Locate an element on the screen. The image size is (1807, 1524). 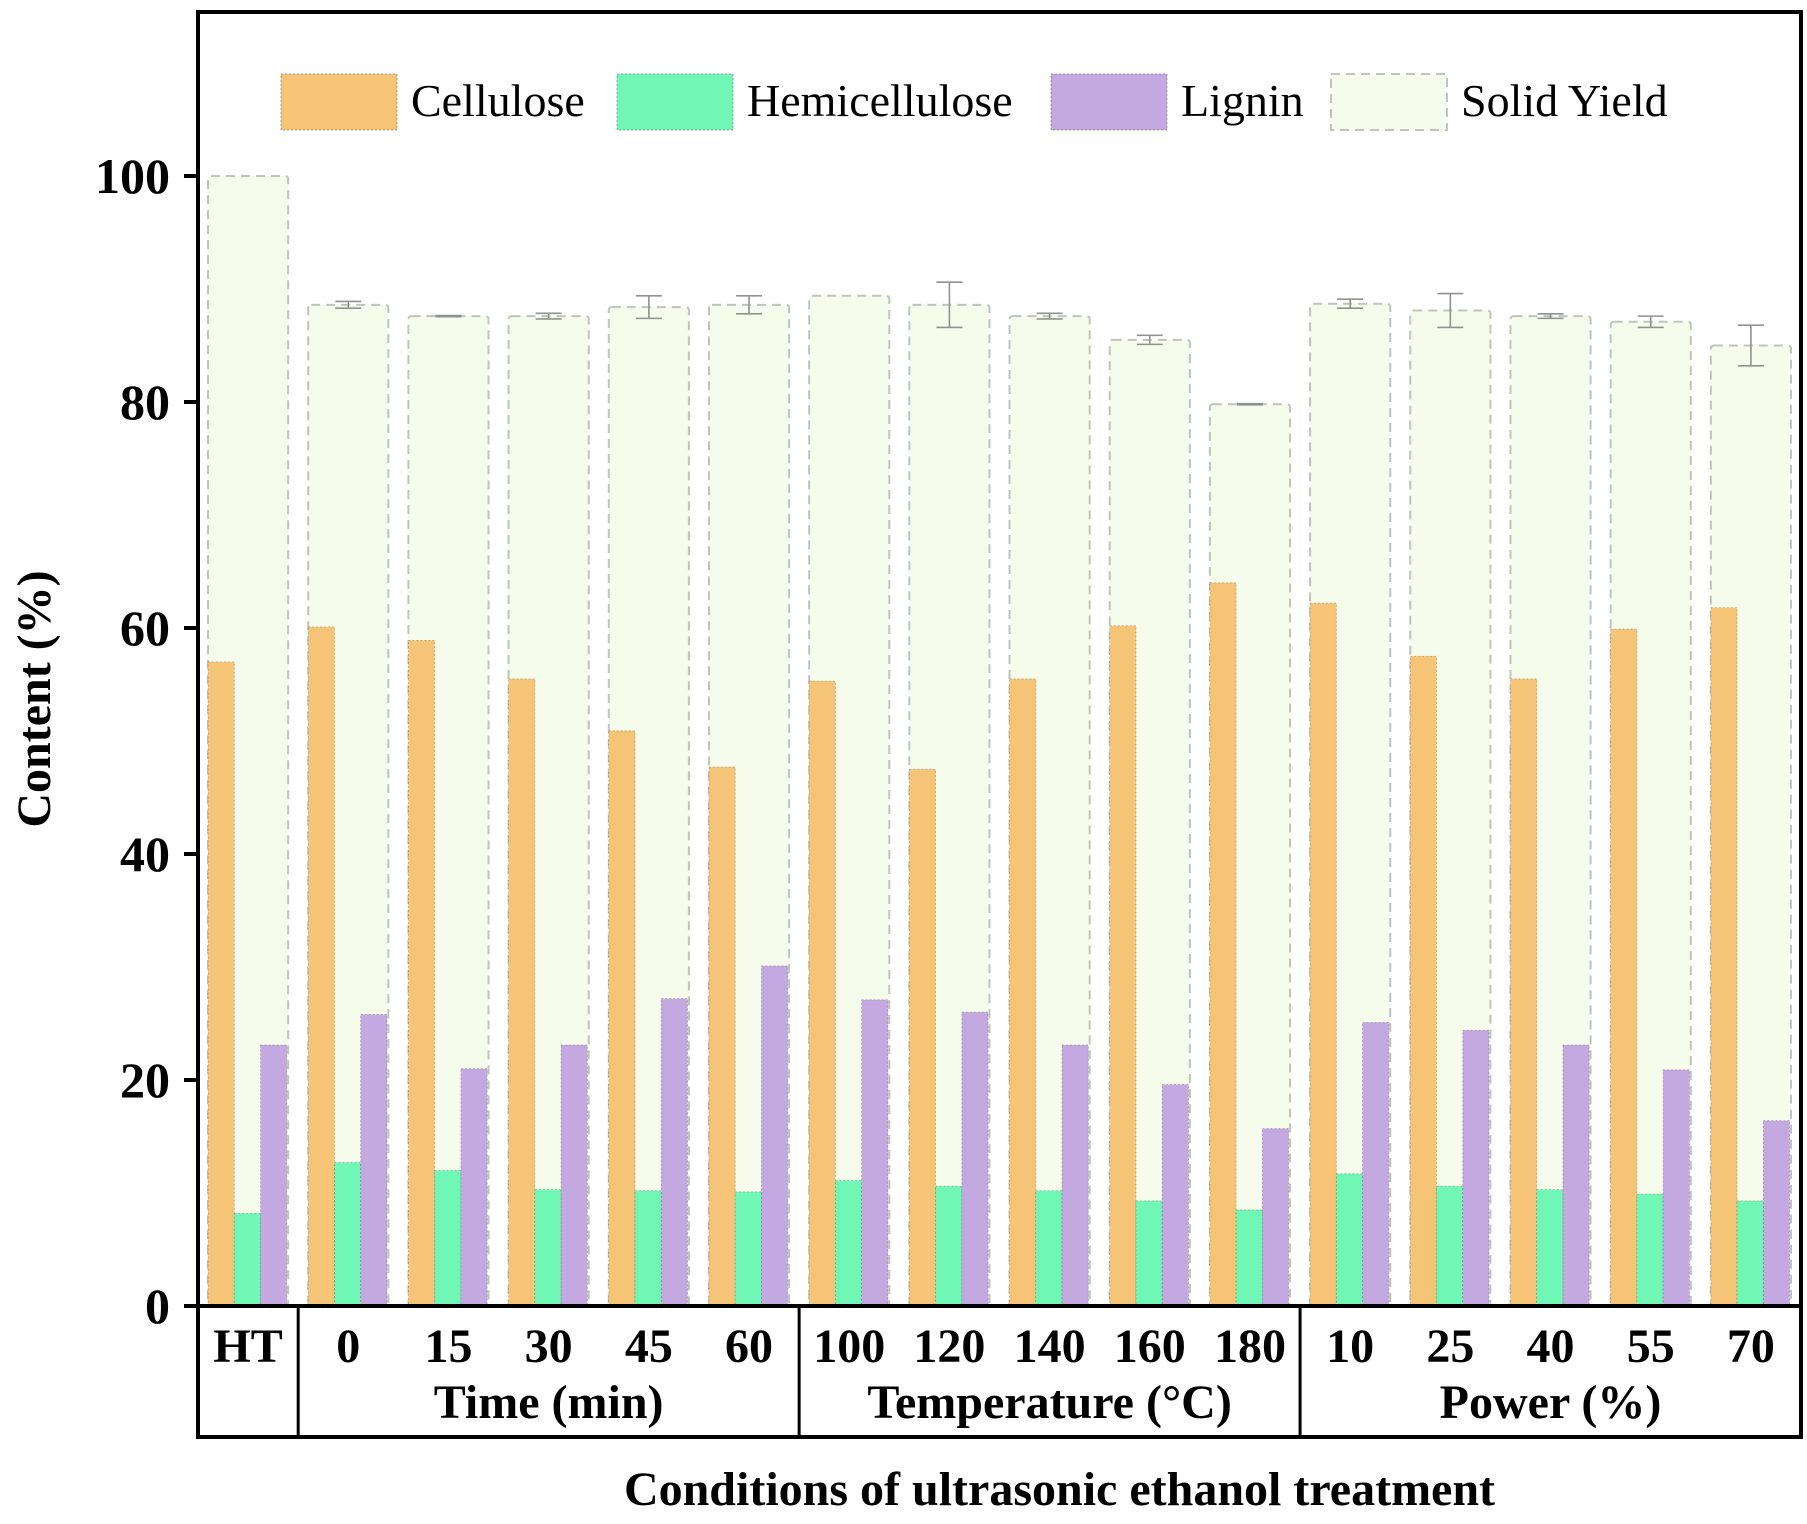
x-tick-label: 10 is located at coordinates (1350, 1346).